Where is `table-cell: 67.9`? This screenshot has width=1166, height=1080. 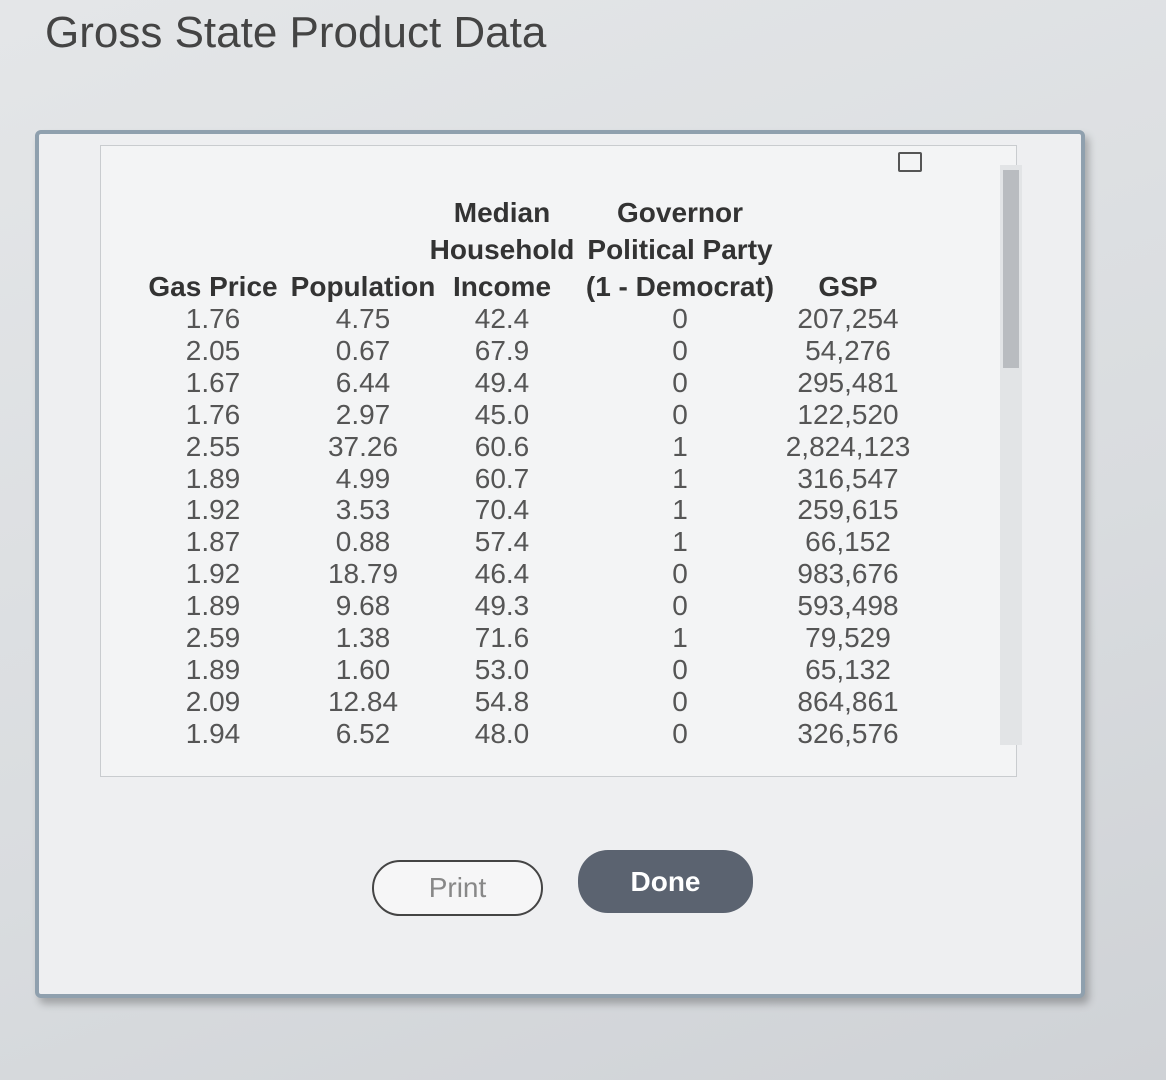
table-cell: 67.9 is located at coordinates (502, 350).